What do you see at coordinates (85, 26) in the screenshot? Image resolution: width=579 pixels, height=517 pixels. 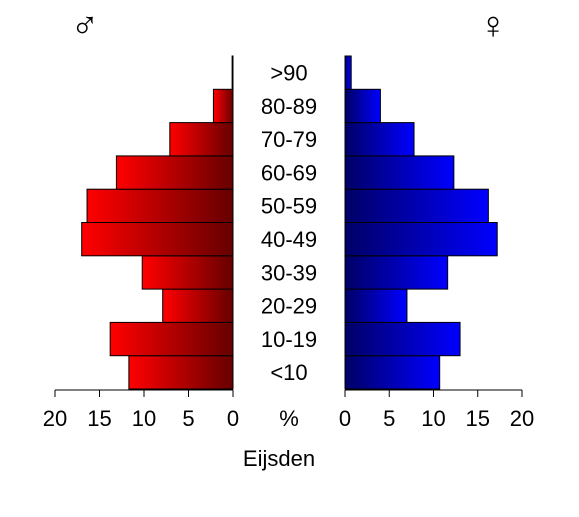 I see `legend-male: ♂` at bounding box center [85, 26].